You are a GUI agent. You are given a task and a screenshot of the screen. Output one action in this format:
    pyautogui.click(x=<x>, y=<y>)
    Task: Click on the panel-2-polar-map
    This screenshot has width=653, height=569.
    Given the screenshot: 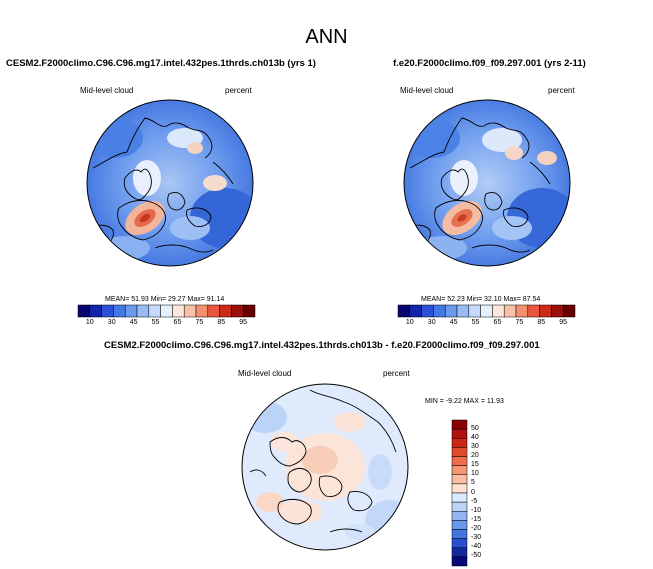 What is the action you would take?
    pyautogui.click(x=487, y=183)
    